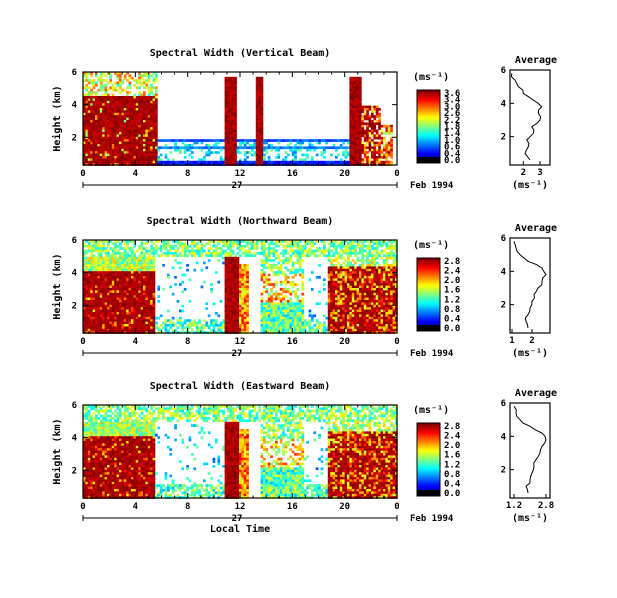  What do you see at coordinates (452, 161) in the screenshot?
I see `colorbar-tick-label: 0.0` at bounding box center [452, 161].